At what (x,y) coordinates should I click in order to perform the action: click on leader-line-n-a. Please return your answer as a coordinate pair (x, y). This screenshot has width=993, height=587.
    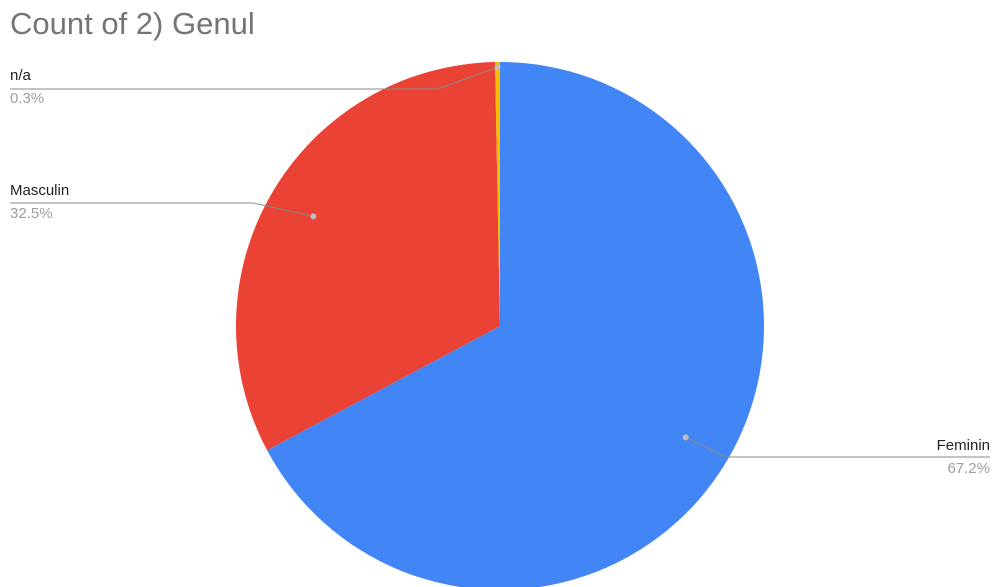
    Looking at the image, I should click on (254, 78).